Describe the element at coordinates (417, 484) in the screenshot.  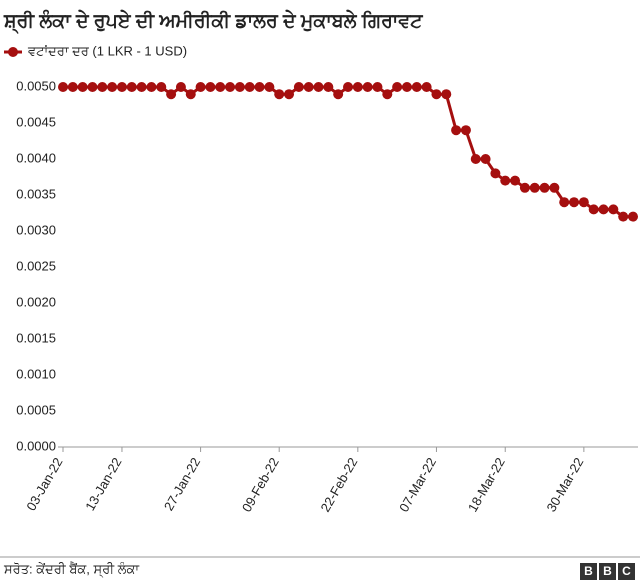
I see `x-tick-label: 07-Mar-22` at that location.